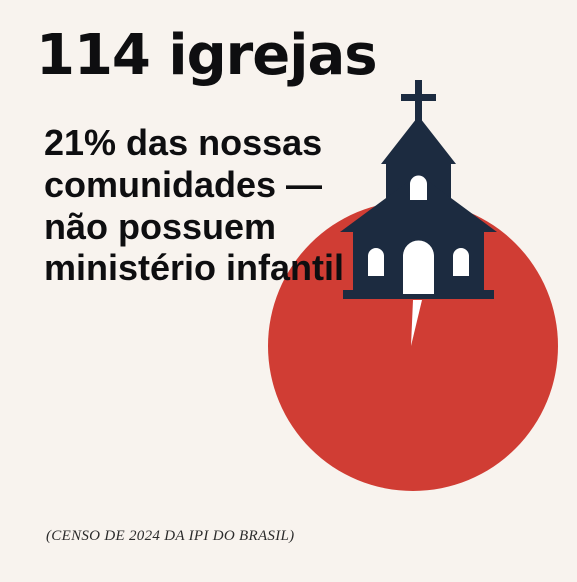  Describe the element at coordinates (170, 536) in the screenshot. I see `source-citation: (CENSO DE 2024 DA IPI DO BRASIL)` at that location.